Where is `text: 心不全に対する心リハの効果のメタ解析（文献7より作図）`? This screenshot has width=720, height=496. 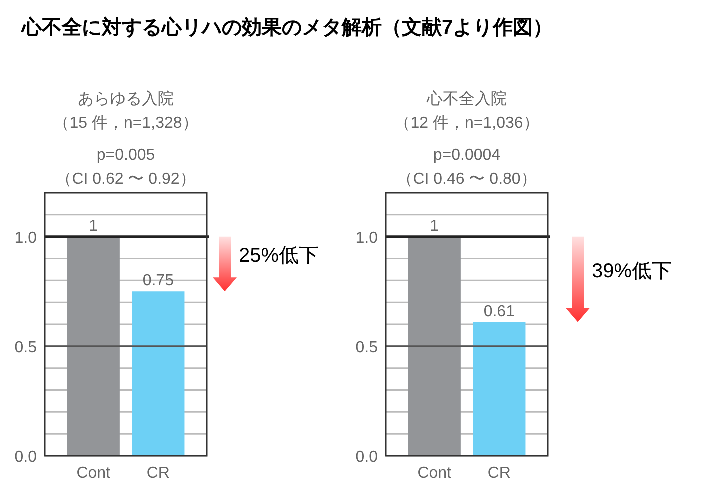
text: 心不全に対する心リハの効果のメタ解析（文献7より作図） is located at coordinates (287, 27).